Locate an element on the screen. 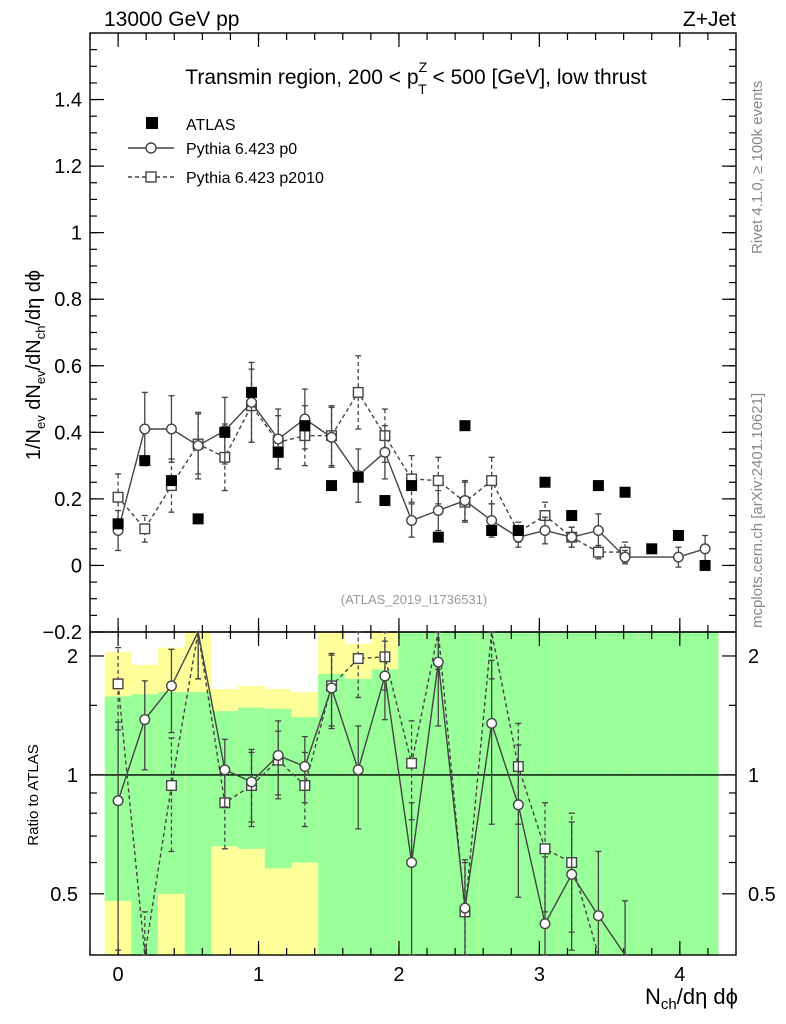  legend-p0-marker is located at coordinates (151, 148).